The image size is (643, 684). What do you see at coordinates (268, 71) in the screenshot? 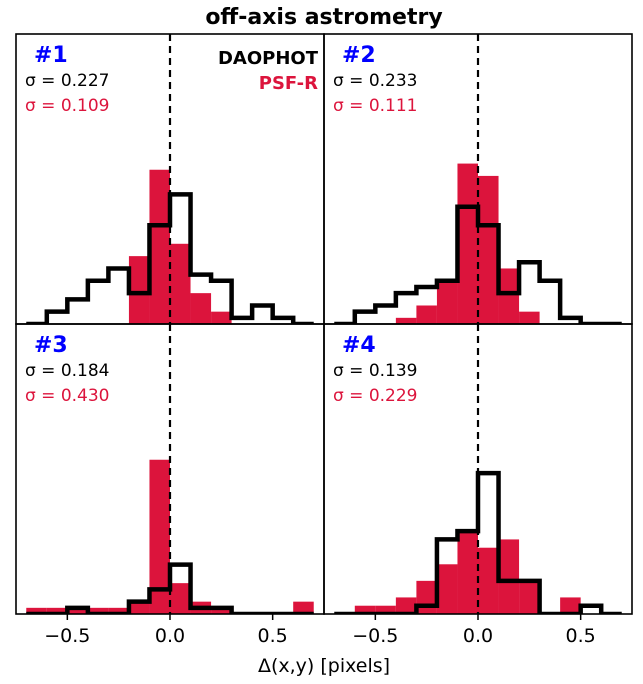
I see `legend: DAOPHOT PSF-R` at bounding box center [268, 71].